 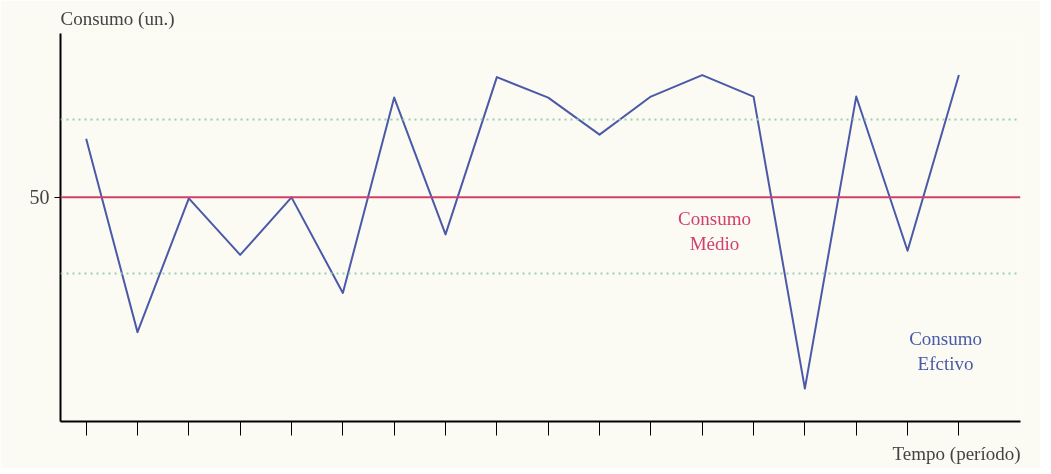 What do you see at coordinates (117, 18) in the screenshot?
I see `y-axis-title: Consumo (un.)` at bounding box center [117, 18].